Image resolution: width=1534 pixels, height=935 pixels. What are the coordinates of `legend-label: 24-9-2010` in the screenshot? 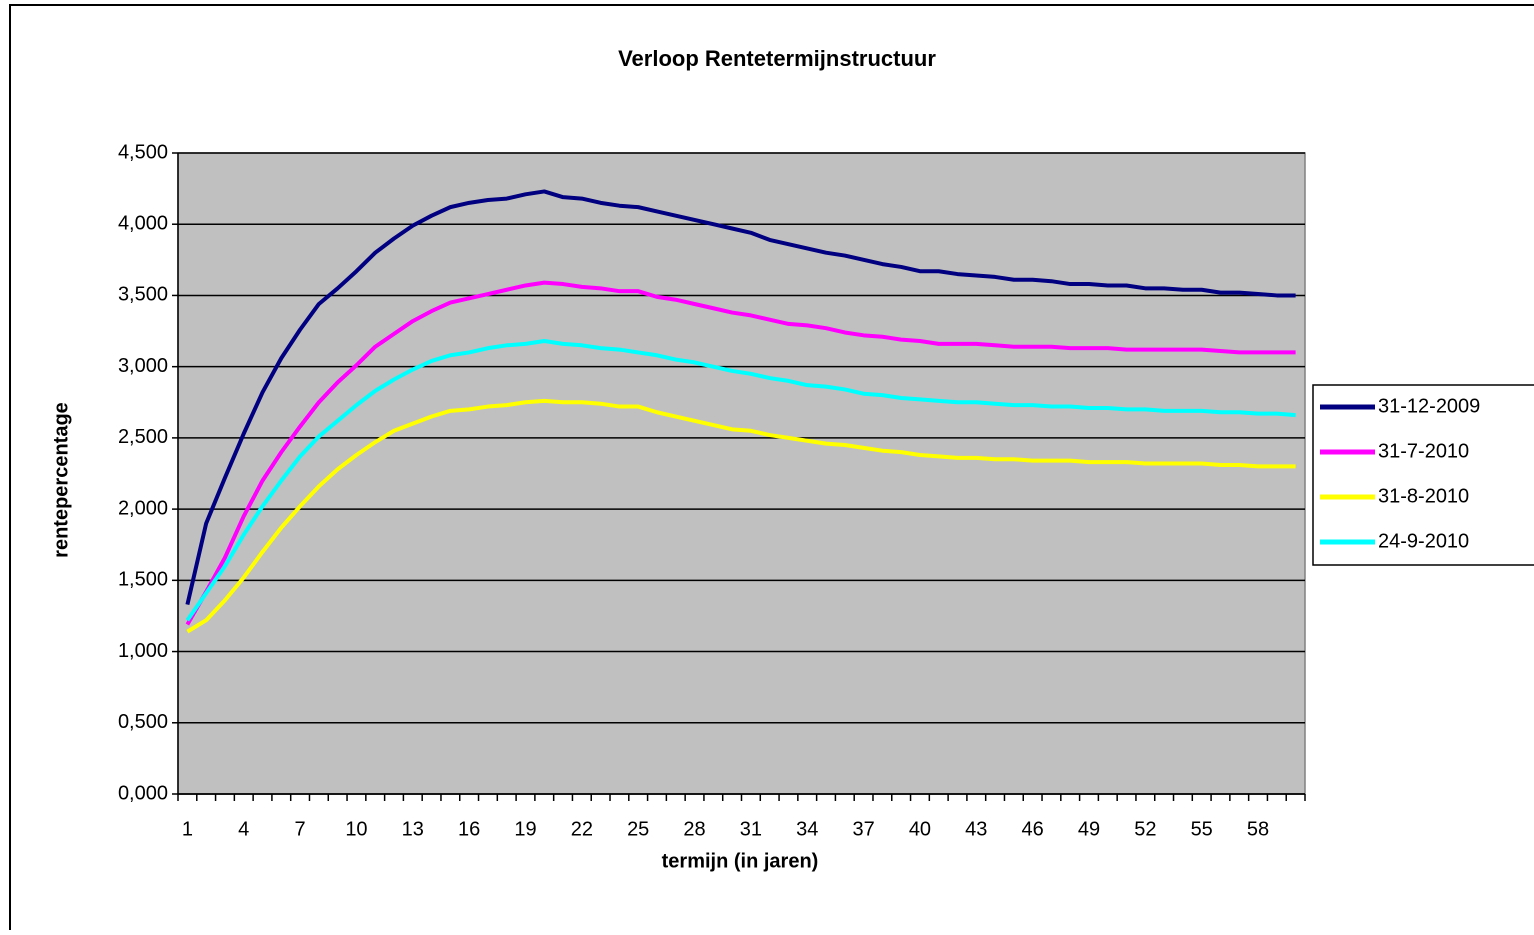 It's located at (1423, 541).